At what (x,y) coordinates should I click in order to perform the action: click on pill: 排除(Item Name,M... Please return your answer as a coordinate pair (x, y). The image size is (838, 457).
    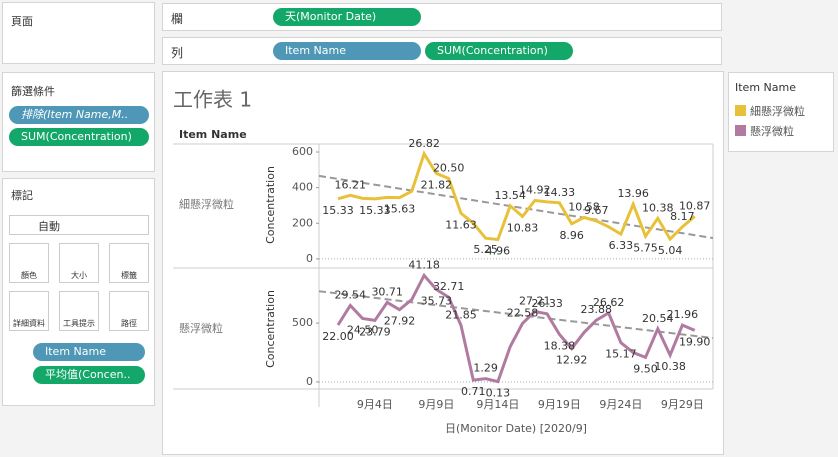
    Looking at the image, I should click on (79, 115).